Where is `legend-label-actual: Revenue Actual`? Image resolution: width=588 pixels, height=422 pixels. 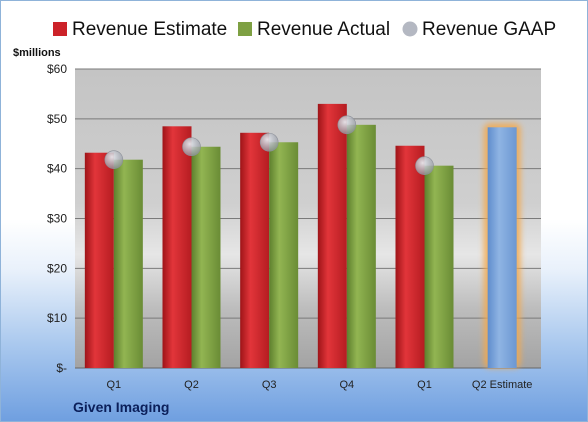
legend-label-actual: Revenue Actual is located at coordinates (323, 29).